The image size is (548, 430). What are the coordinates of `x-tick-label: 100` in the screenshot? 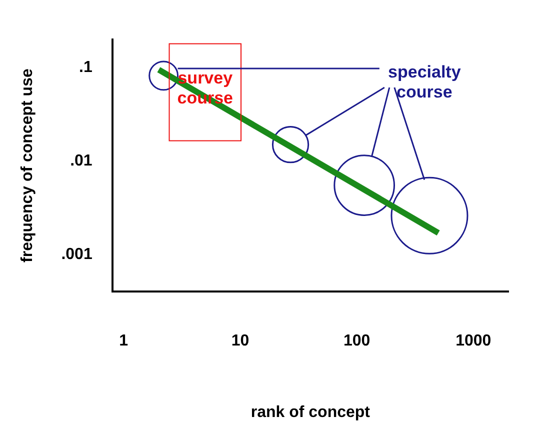 It's located at (356, 341).